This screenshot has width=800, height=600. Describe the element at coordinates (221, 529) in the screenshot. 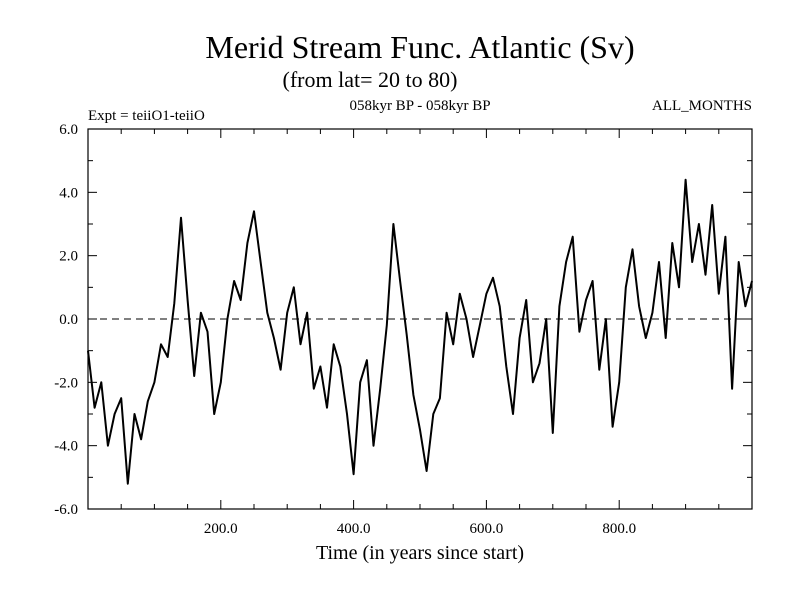

I see `x-tick-label: 200.0` at that location.